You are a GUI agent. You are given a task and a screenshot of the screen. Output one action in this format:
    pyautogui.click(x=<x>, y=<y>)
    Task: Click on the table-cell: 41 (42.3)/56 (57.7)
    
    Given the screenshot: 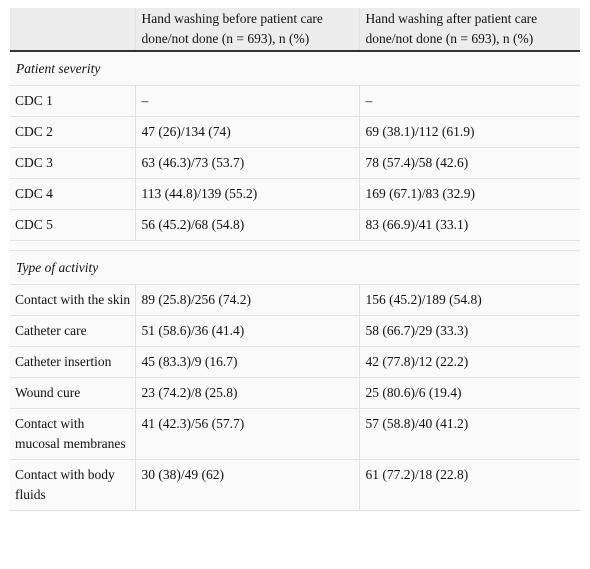 What is the action you would take?
    pyautogui.click(x=246, y=434)
    